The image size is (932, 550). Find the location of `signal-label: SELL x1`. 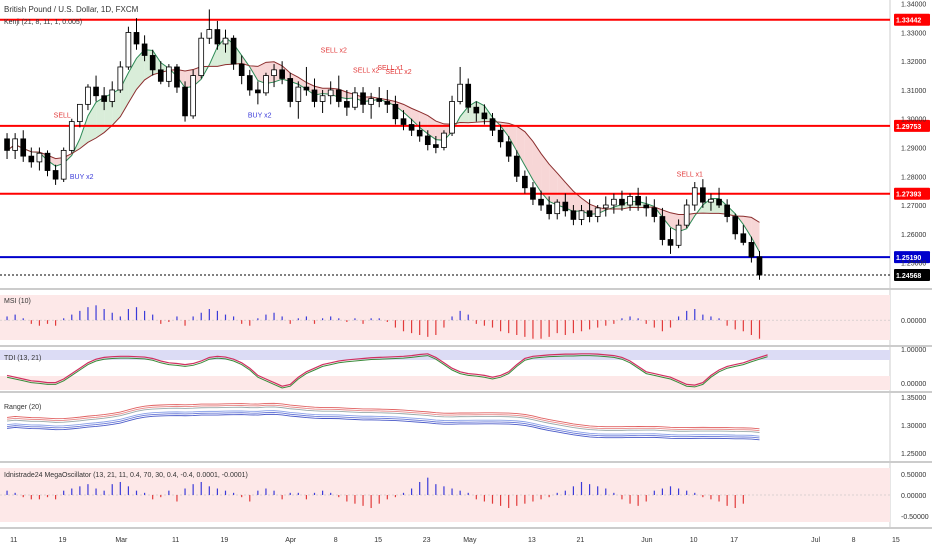

signal-label: SELL x1 is located at coordinates (390, 68).